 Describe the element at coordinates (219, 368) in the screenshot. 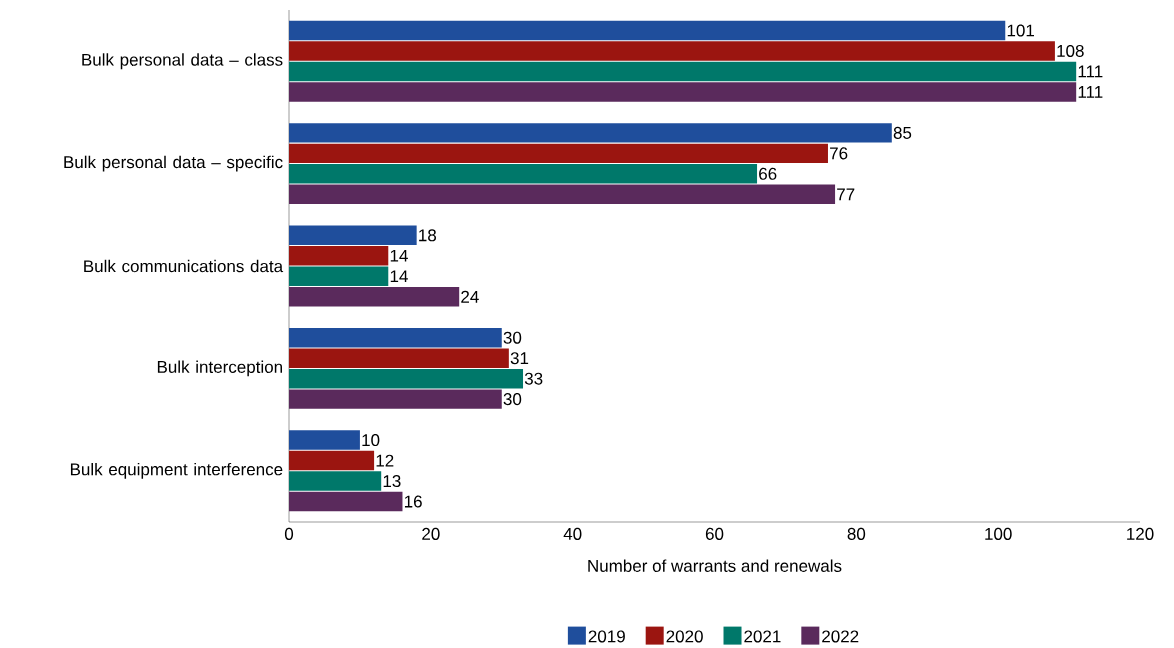

I see `y-tick-label: Bulk interception` at that location.